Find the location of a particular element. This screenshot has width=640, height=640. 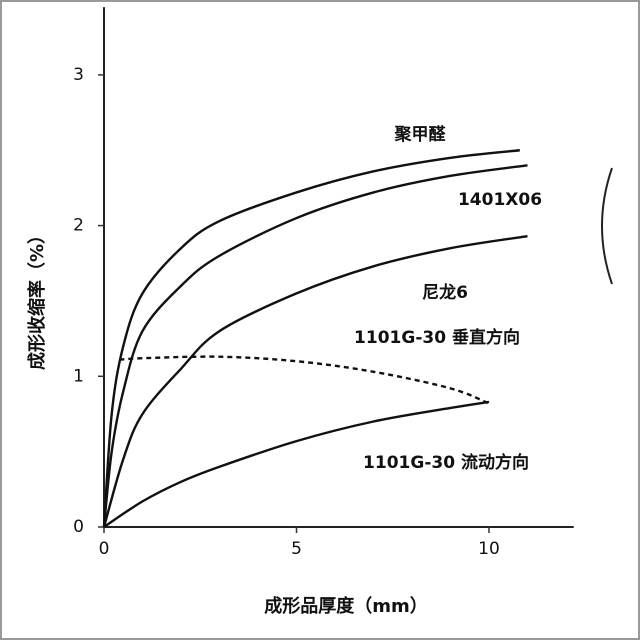

series-label: 聚甲醛 is located at coordinates (420, 134).